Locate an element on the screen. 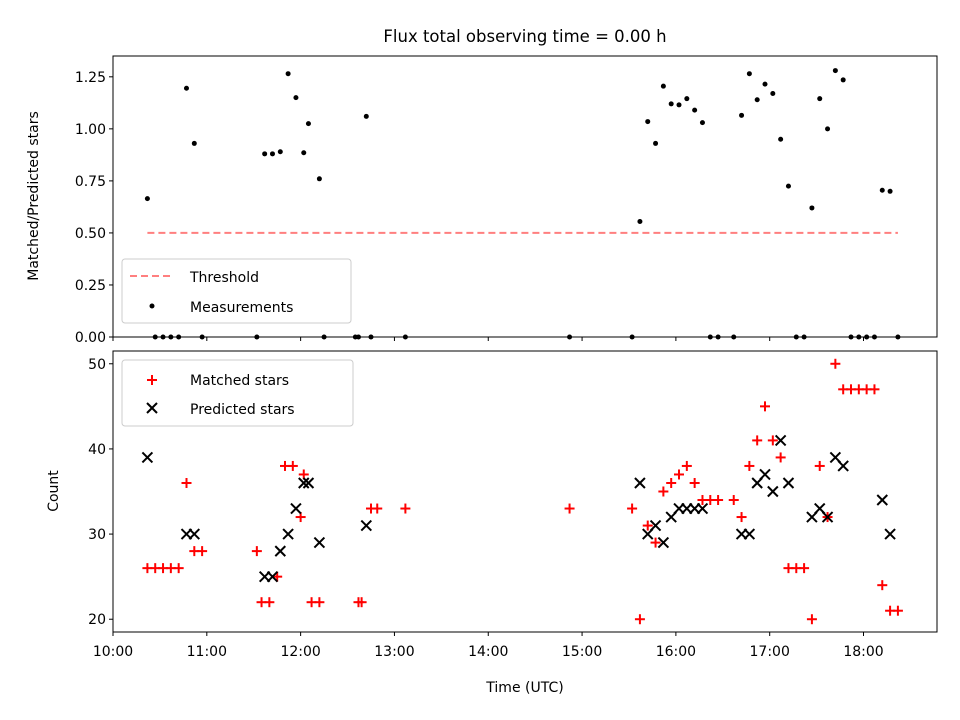  x-tick-label: 12:00 is located at coordinates (300, 652).